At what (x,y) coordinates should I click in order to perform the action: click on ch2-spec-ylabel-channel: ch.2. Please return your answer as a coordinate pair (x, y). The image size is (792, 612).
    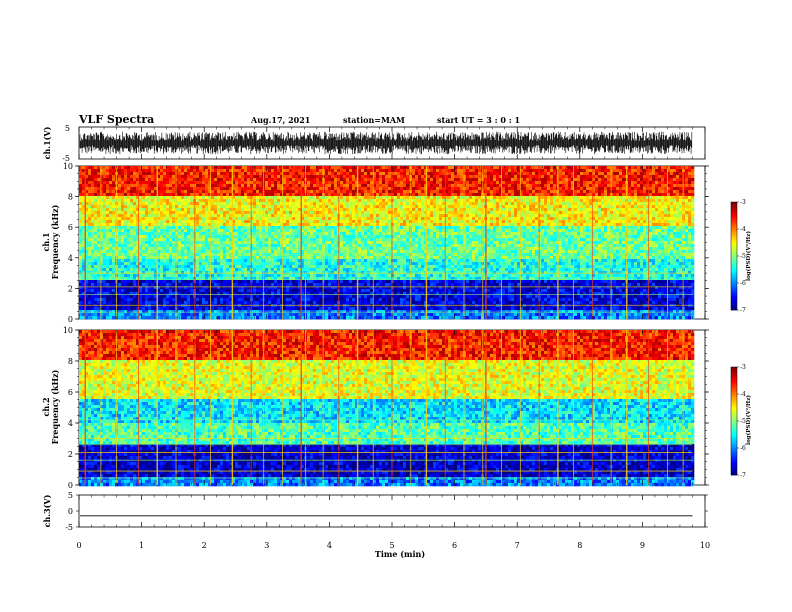
    Looking at the image, I should click on (46, 406).